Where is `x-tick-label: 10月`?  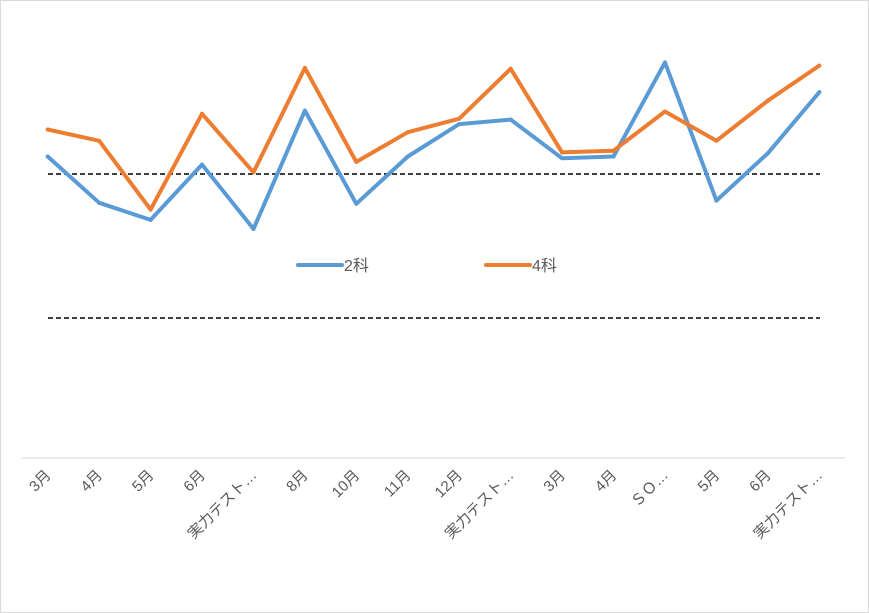 x-tick-label: 10月 is located at coordinates (346, 484).